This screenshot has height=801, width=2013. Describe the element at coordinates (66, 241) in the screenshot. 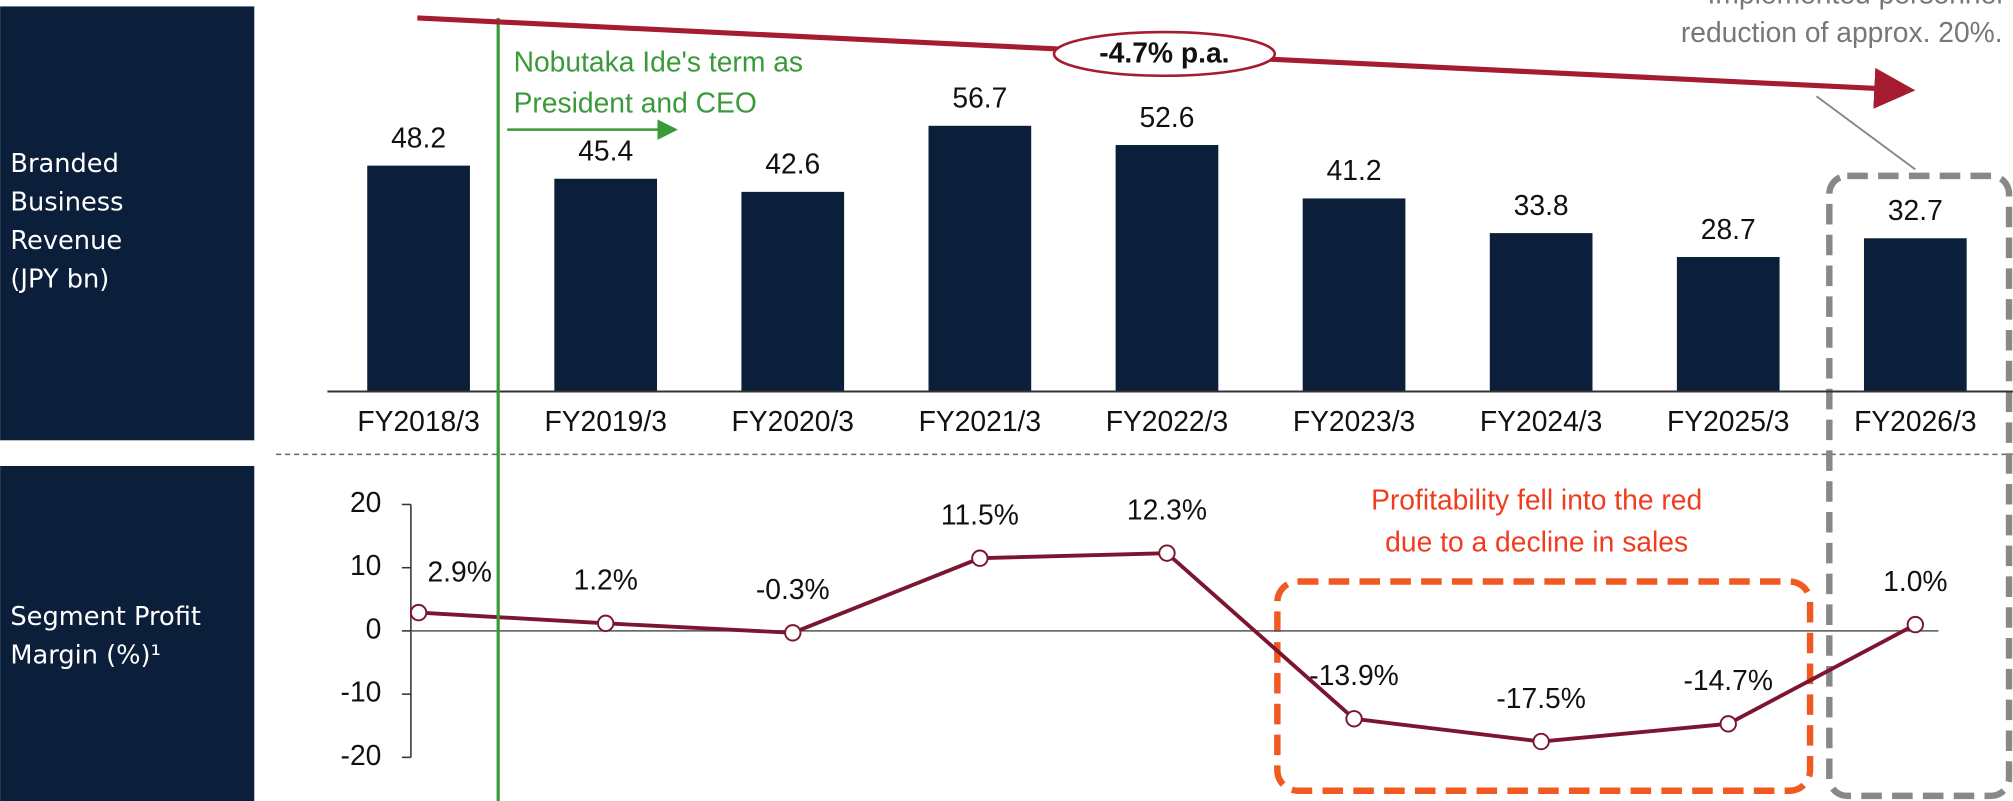

I see `y-axis-label: Revenue` at that location.